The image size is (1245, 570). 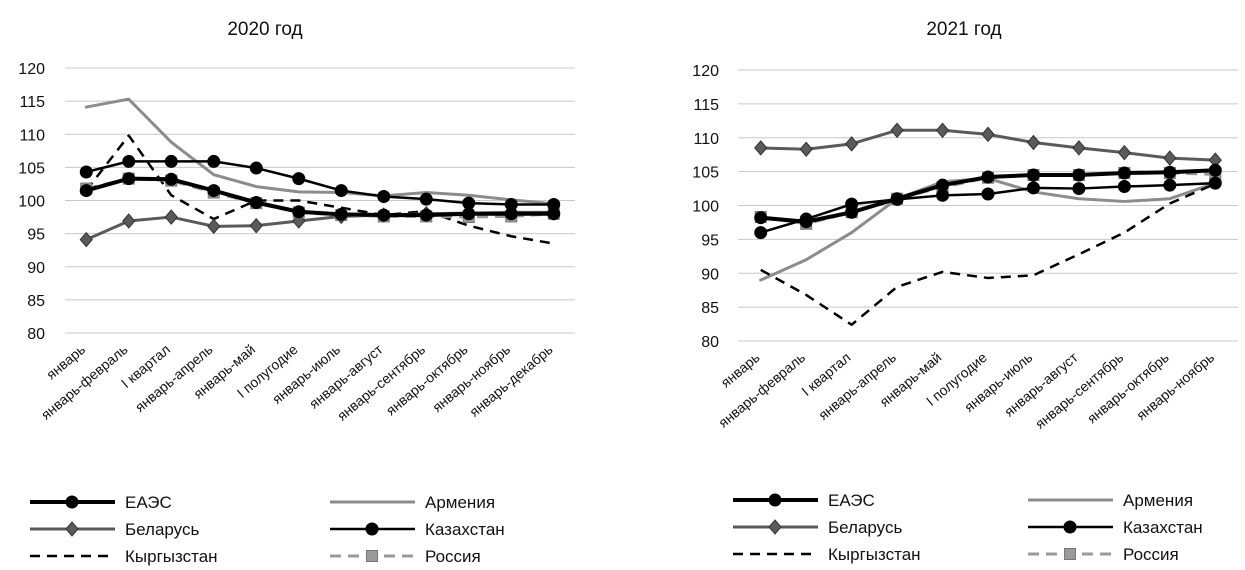 I want to click on legend-label: ЕАЭС, so click(x=851, y=500).